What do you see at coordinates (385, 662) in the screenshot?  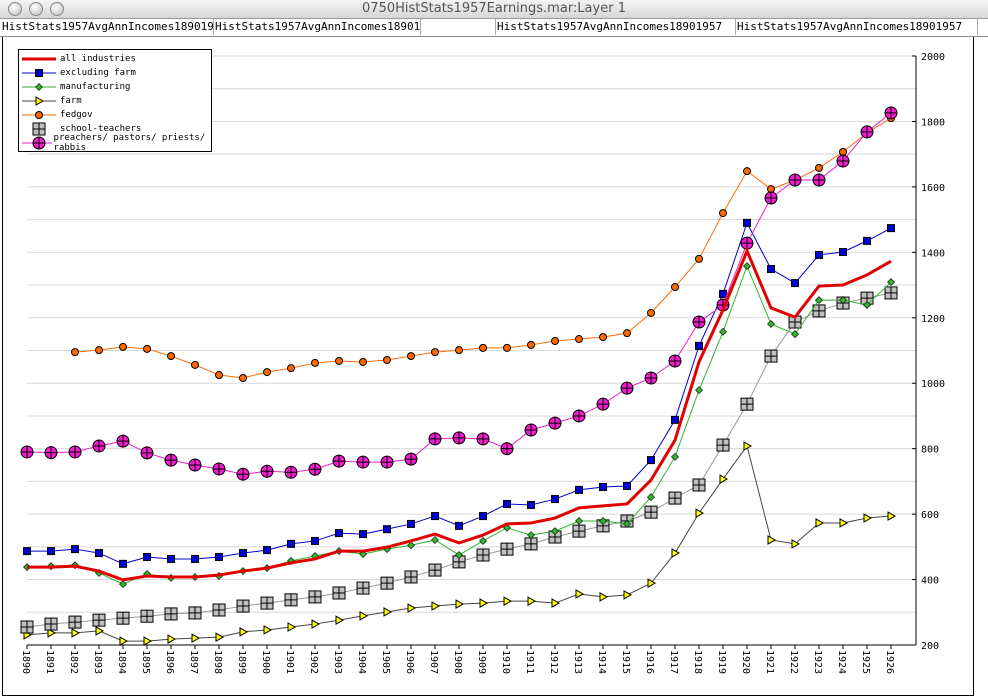 I see `x-tick-label: 1905` at bounding box center [385, 662].